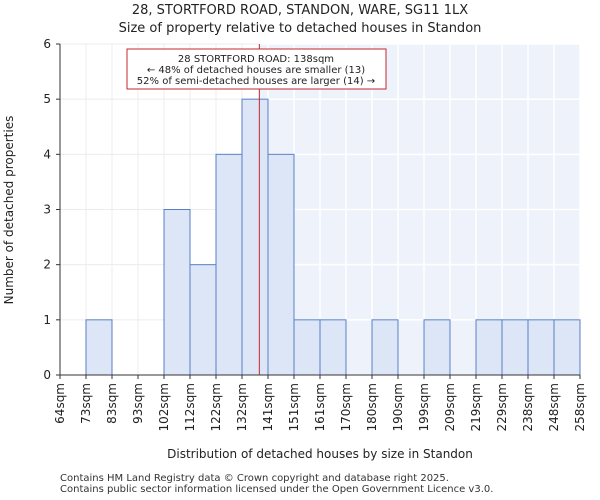 The width and height of the screenshot is (600, 500). Describe the element at coordinates (216, 407) in the screenshot. I see `x-tick-label: 122sqm` at that location.